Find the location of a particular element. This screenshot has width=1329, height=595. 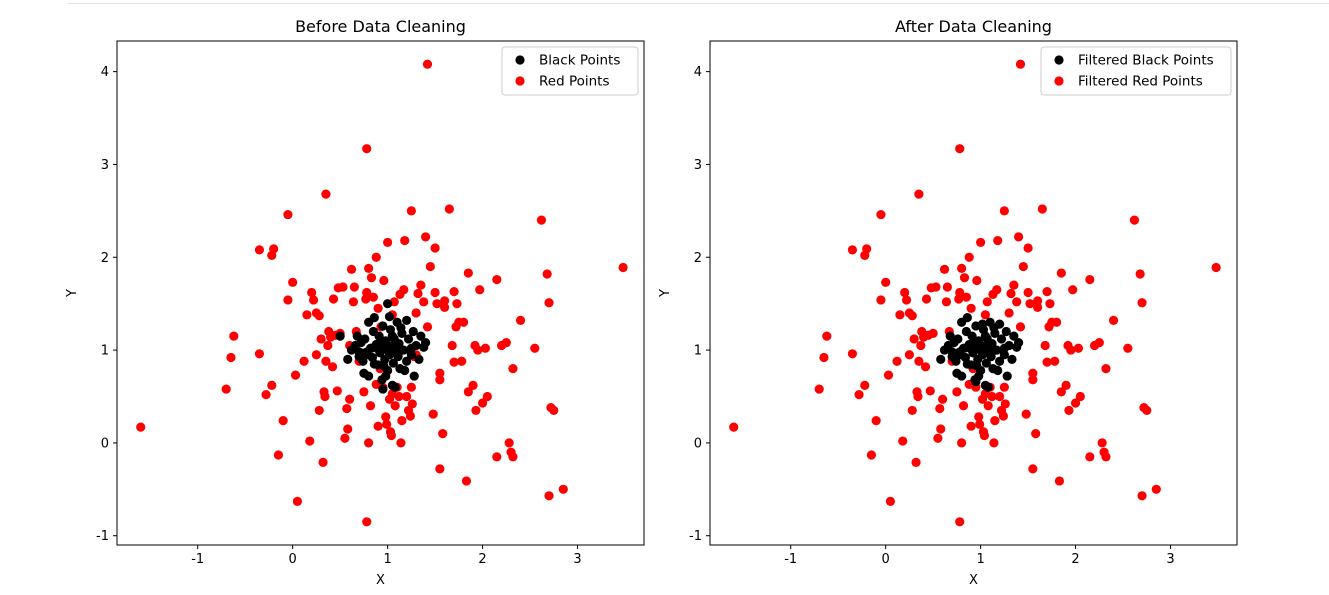

top-divider is located at coordinates (698, 2).